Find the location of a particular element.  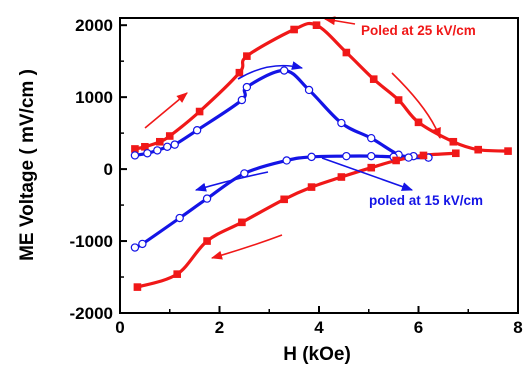

x-tick-label: 4 is located at coordinates (319, 327).